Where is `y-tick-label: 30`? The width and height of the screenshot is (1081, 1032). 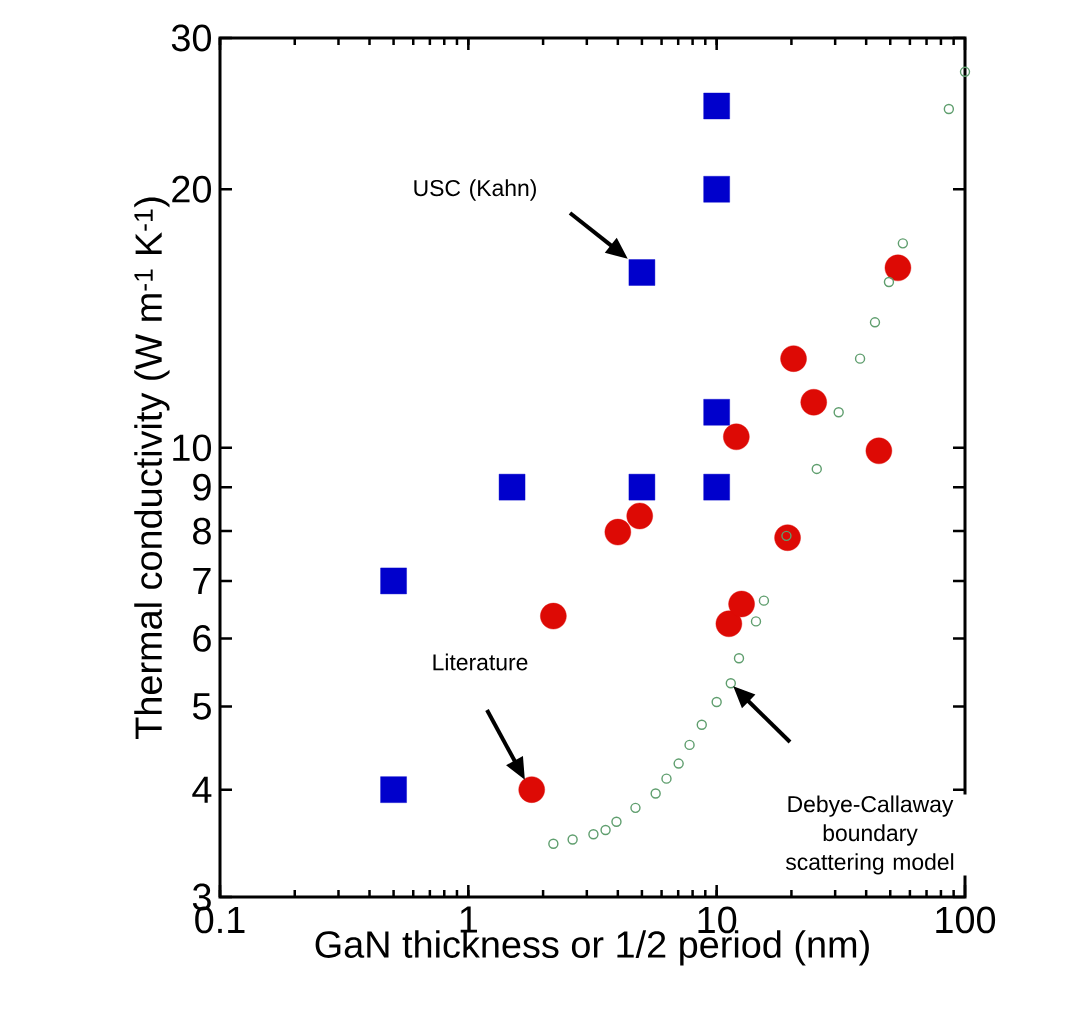
y-tick-label: 30 is located at coordinates (191, 38).